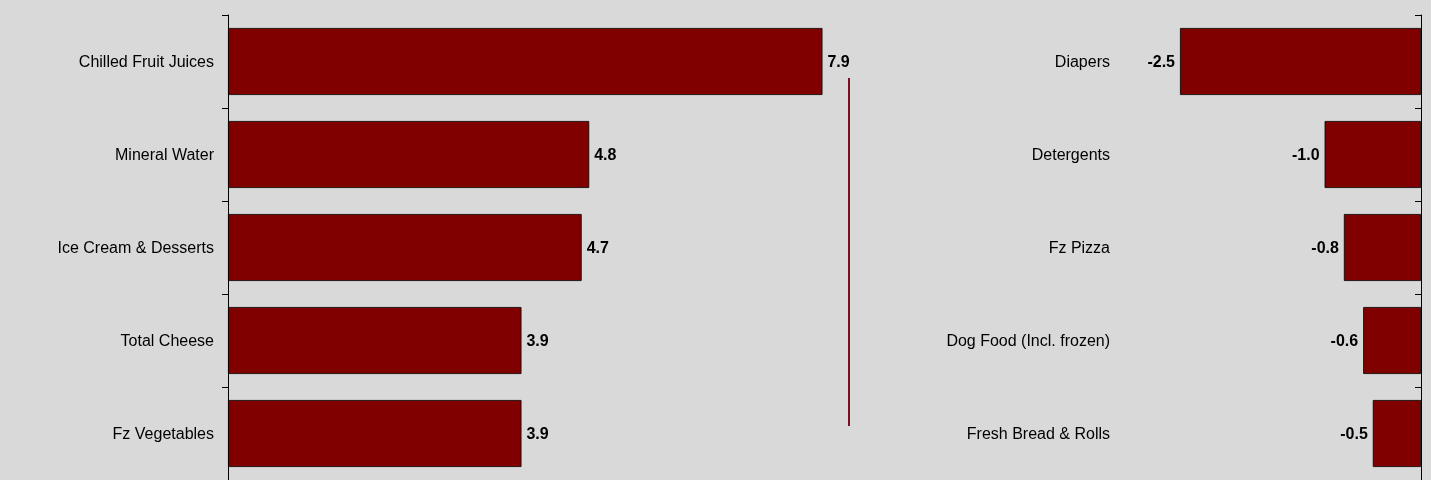 The image size is (1431, 480). Describe the element at coordinates (838, 61) in the screenshot. I see `data-label: 7.9` at that location.